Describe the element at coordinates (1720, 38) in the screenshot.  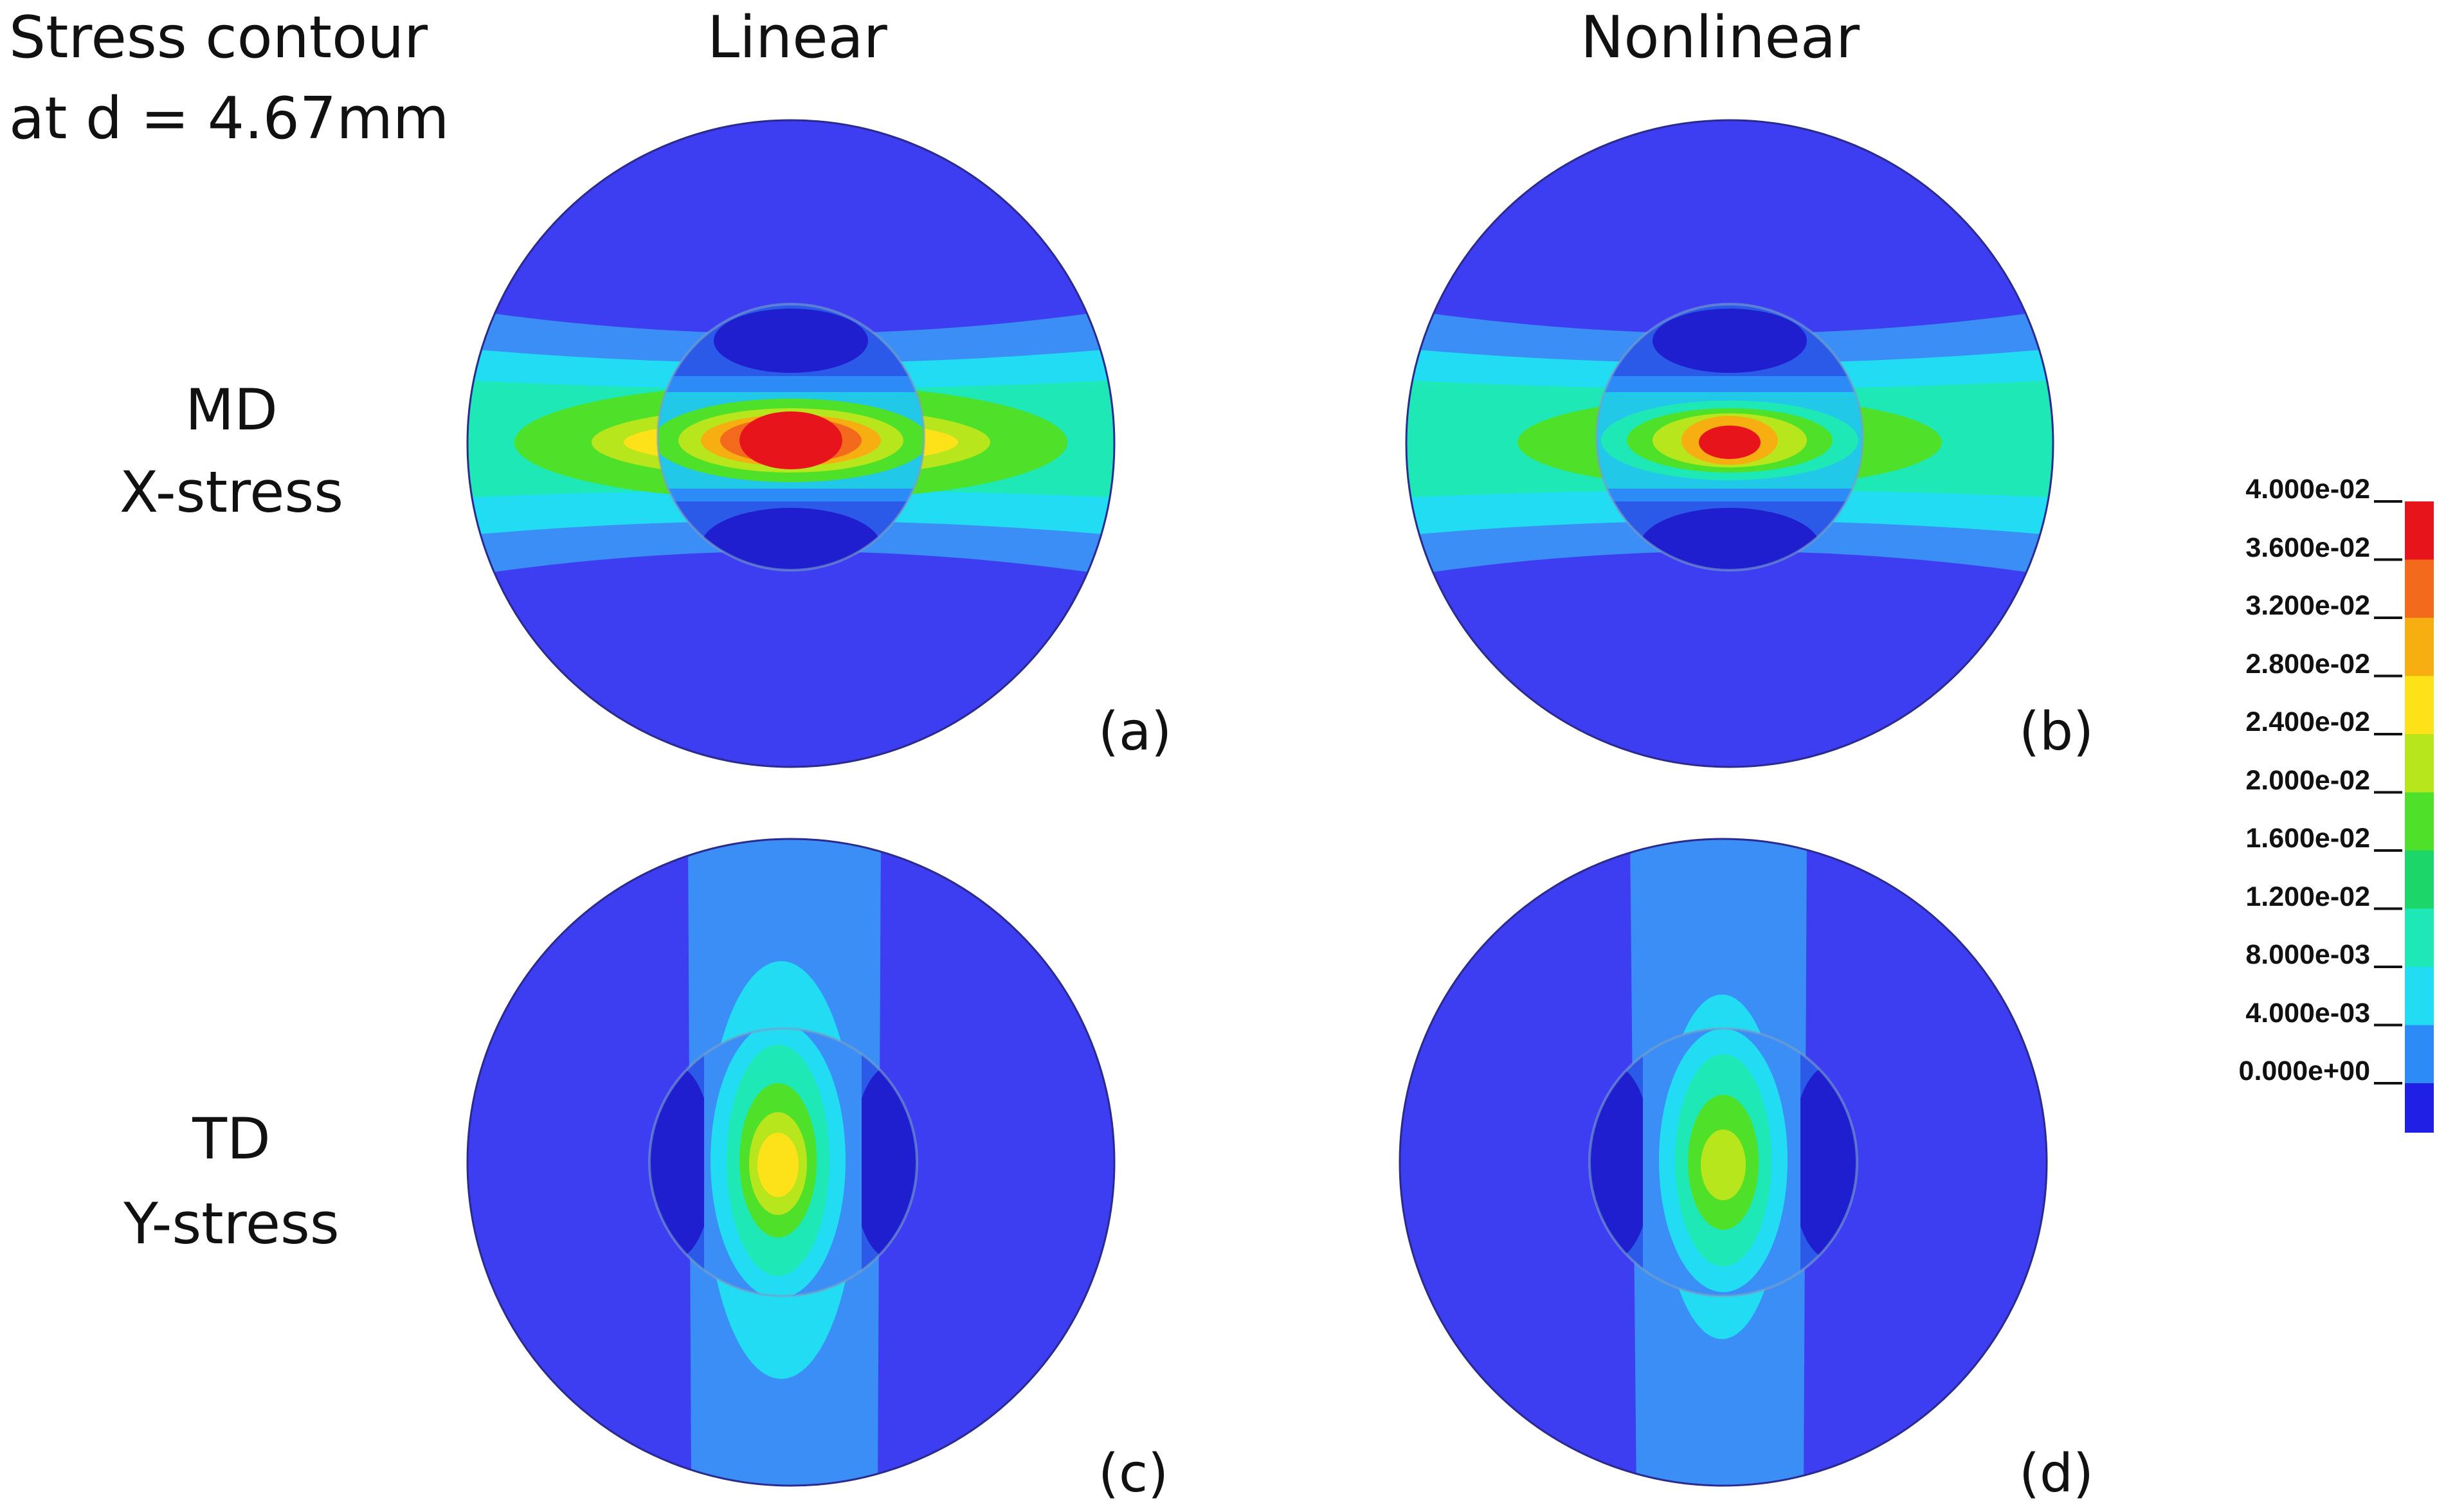
I see `column-header-nonlinear: Nonlinear` at that location.